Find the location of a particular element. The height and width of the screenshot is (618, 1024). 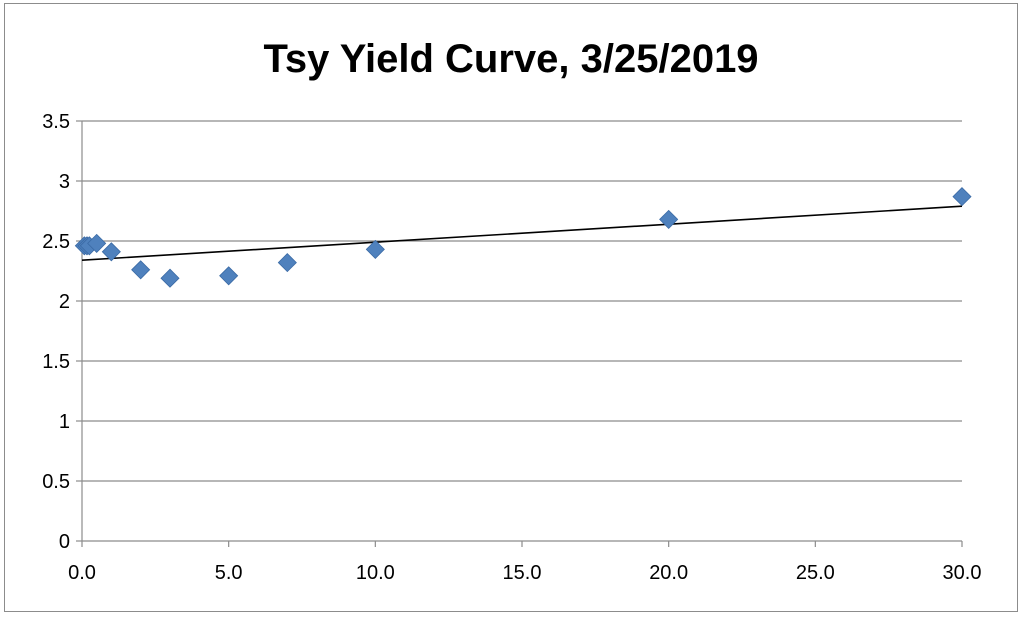

y-tick-labels: 0 0.5 1 1.5 2 2.5 3 3.5 is located at coordinates (56, 332).